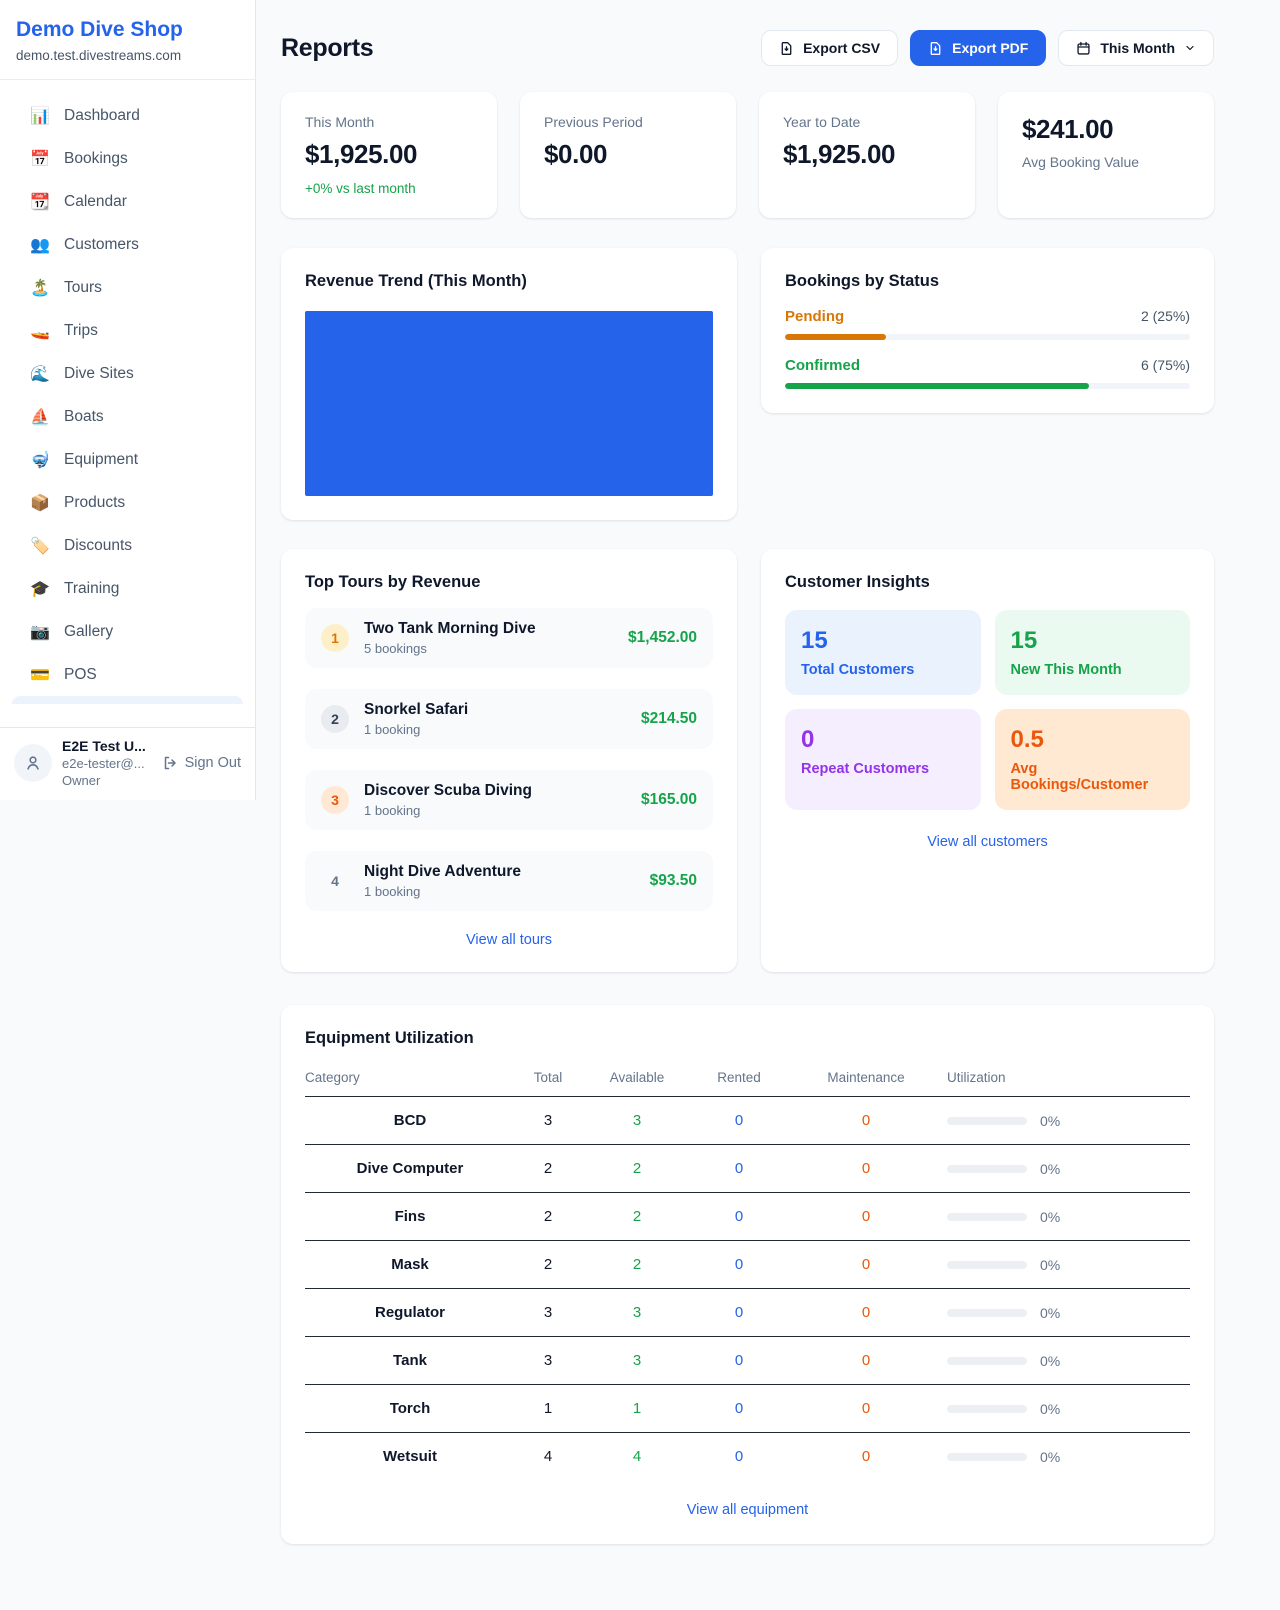 This screenshot has height=1610, width=1280. Describe the element at coordinates (410, 1168) in the screenshot. I see `cell-category: Dive Computer` at that location.